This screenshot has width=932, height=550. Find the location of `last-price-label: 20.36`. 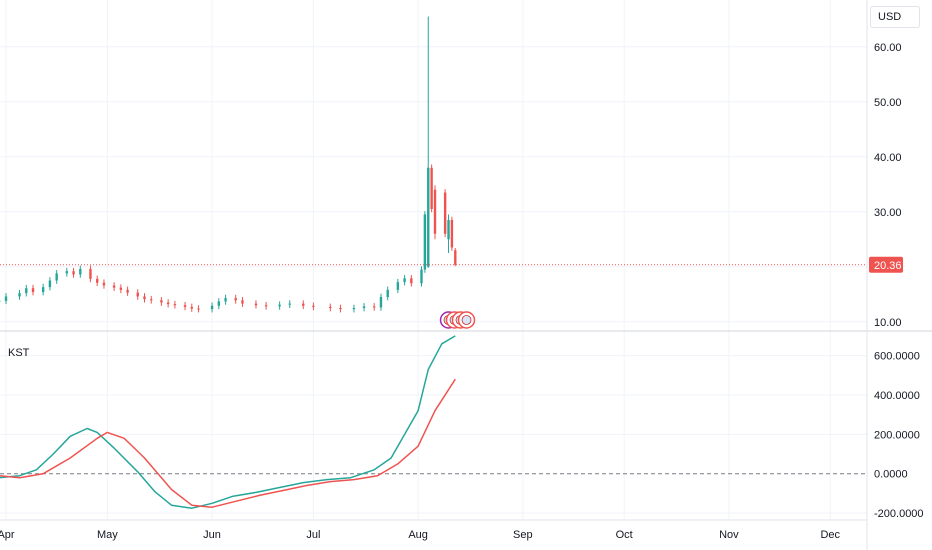

last-price-label: 20.36 is located at coordinates (888, 266).